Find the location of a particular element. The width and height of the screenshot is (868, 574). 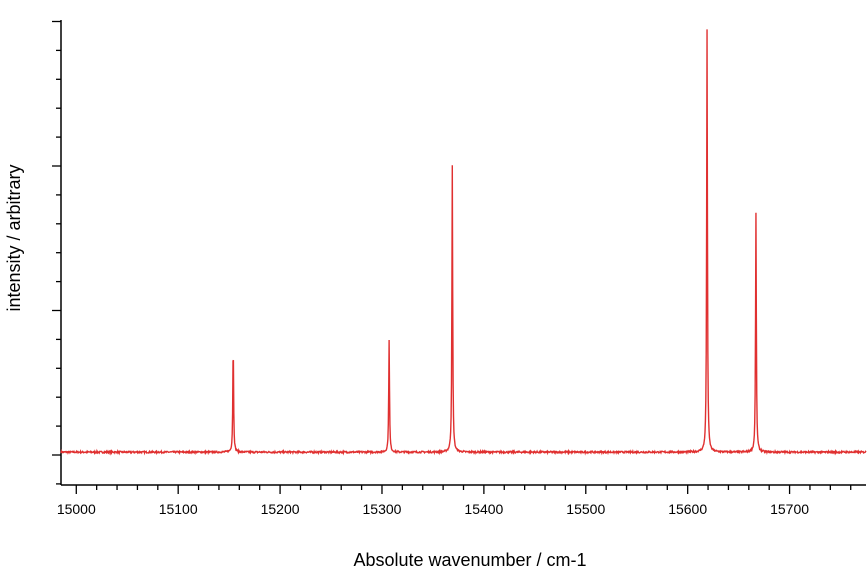

x-tick-label: 15100 is located at coordinates (178, 509).